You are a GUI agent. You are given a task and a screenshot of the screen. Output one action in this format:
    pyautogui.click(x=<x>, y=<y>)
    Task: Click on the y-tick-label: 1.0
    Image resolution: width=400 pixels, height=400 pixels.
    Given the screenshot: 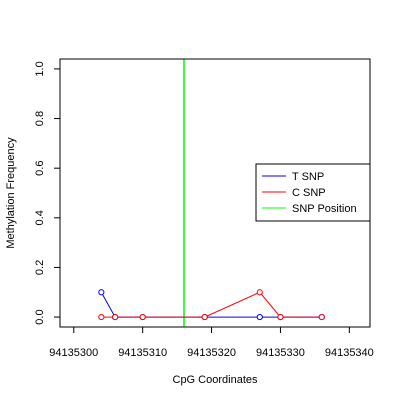 What is the action you would take?
    pyautogui.click(x=40, y=68)
    